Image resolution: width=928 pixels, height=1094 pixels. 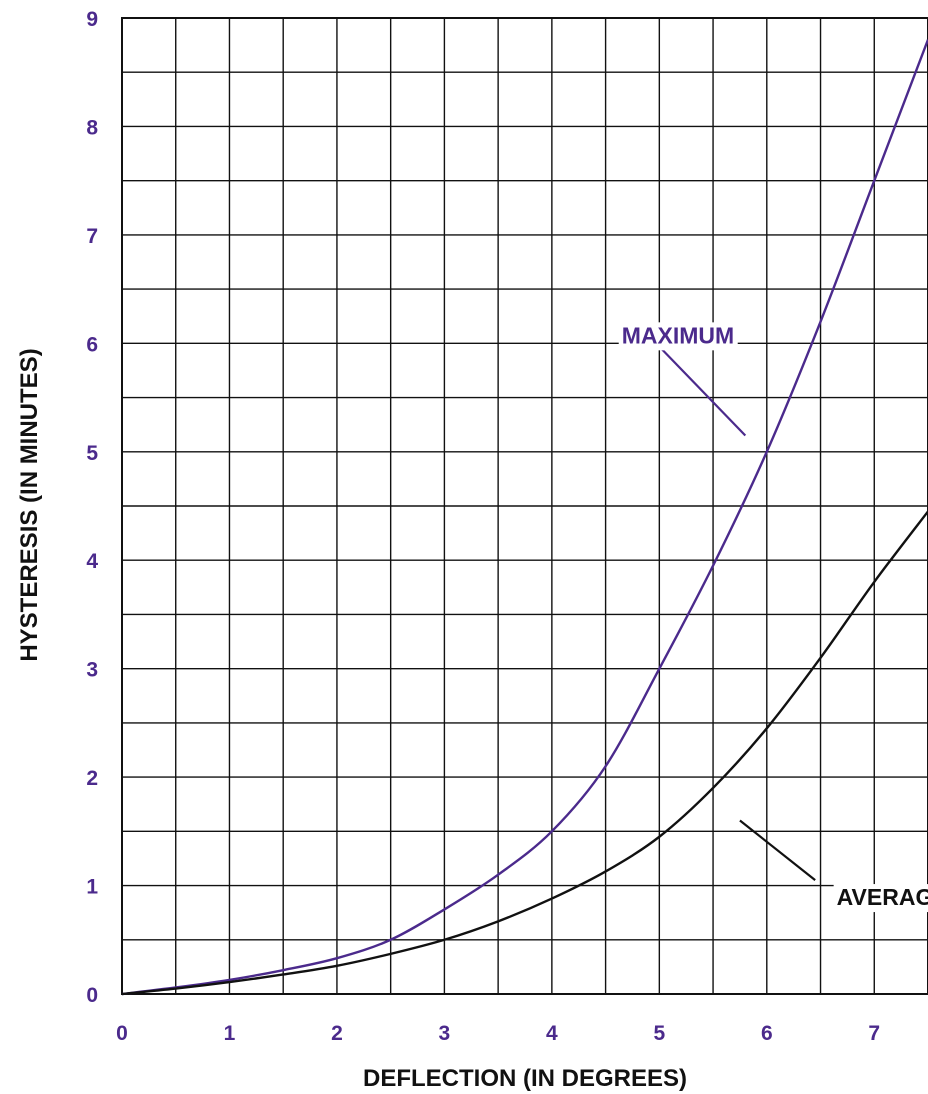 I want to click on x-tick-label: 3, so click(x=445, y=1033).